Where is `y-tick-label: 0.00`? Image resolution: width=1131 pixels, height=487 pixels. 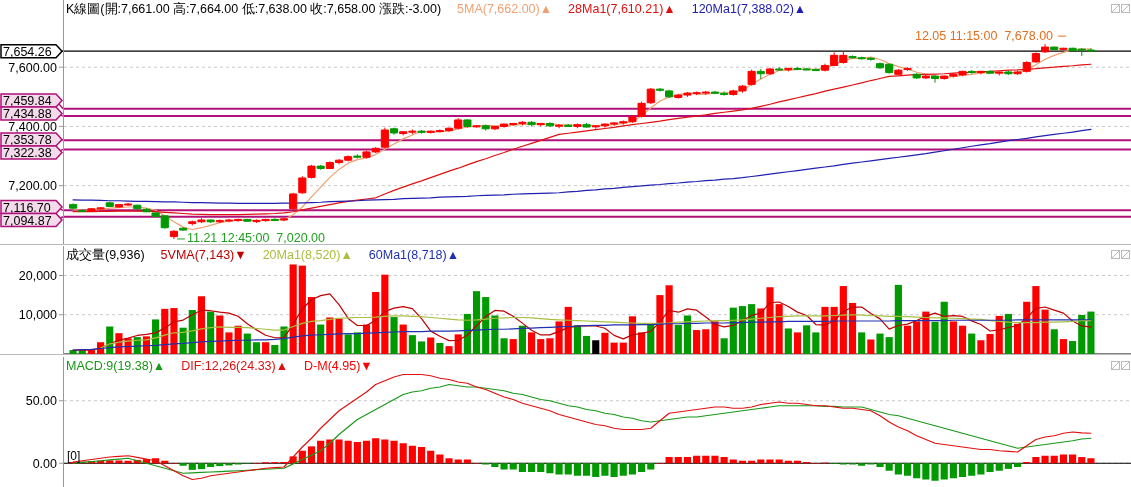
y-tick-label: 0.00 is located at coordinates (45, 463).